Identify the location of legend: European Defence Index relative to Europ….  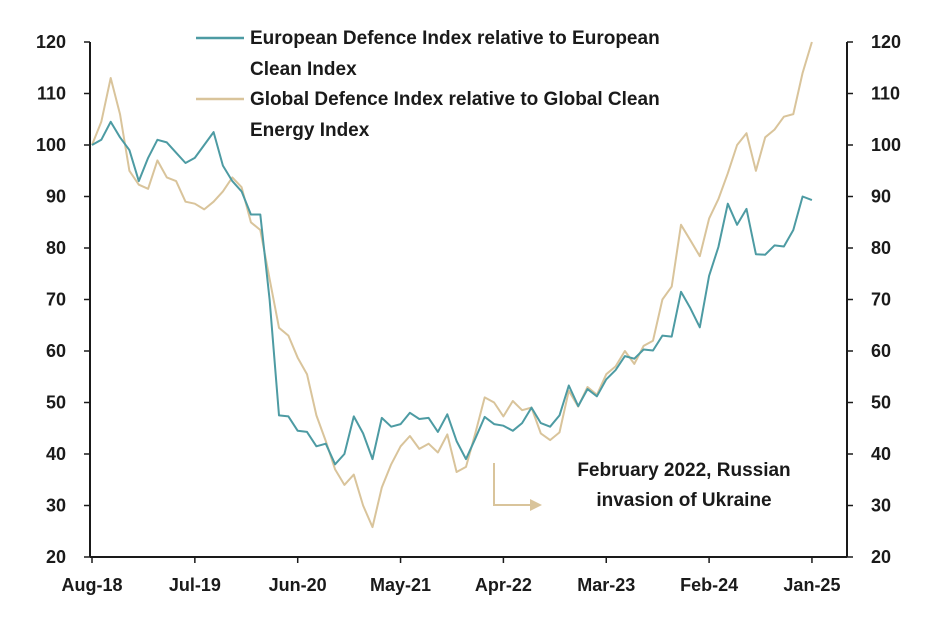
(428, 84).